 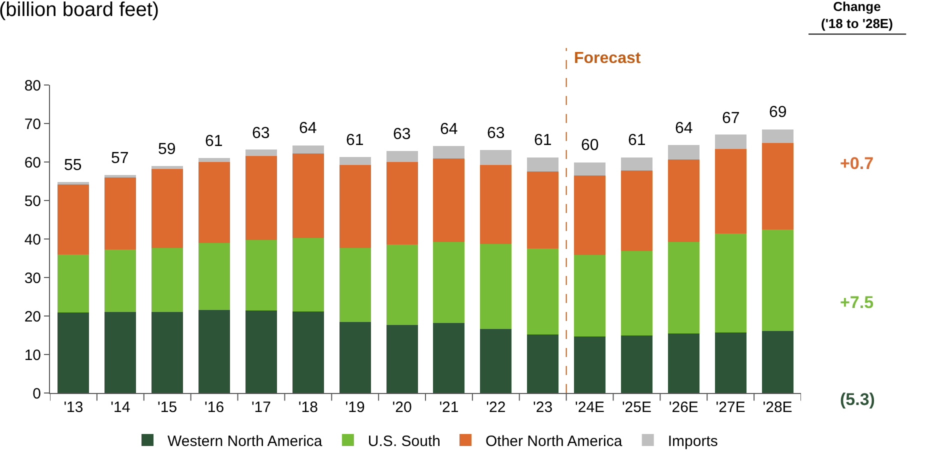 What do you see at coordinates (120, 158) in the screenshot?
I see `total-label: 57` at bounding box center [120, 158].